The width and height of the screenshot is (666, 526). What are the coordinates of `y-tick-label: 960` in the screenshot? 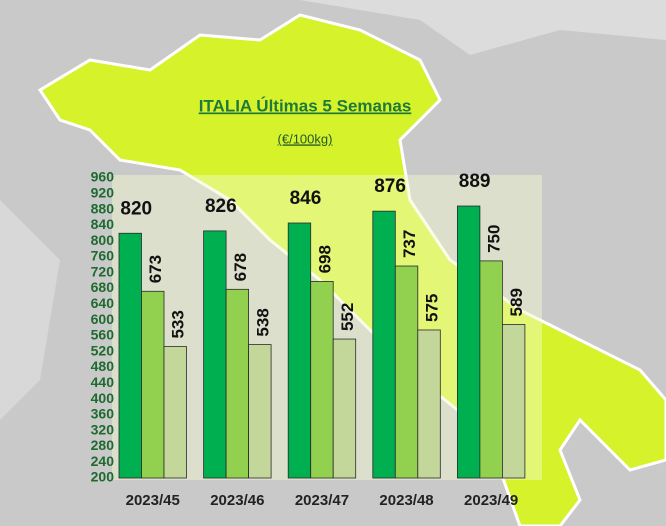 It's located at (103, 177).